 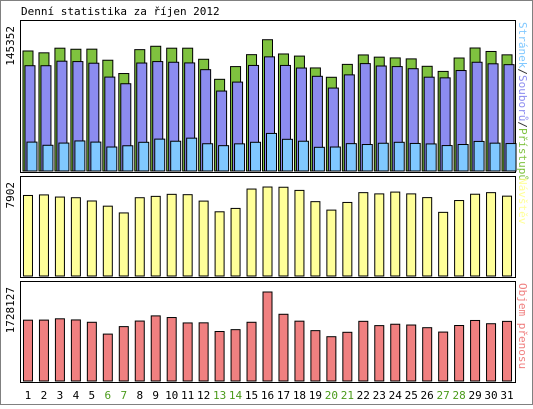 What do you see at coordinates (10, 195) in the screenshot?
I see `y-axis-max-label-visits: 7902` at bounding box center [10, 195].